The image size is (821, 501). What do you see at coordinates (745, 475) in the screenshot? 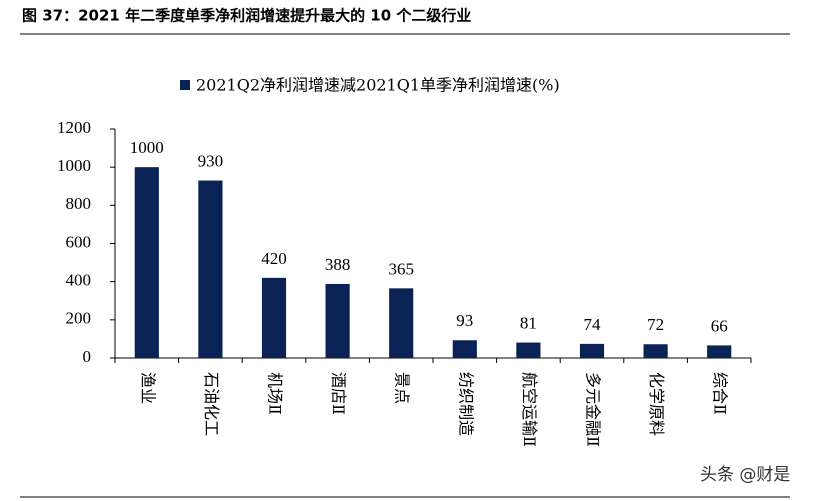
I see `watermark: 头条 @财是` at bounding box center [745, 475].